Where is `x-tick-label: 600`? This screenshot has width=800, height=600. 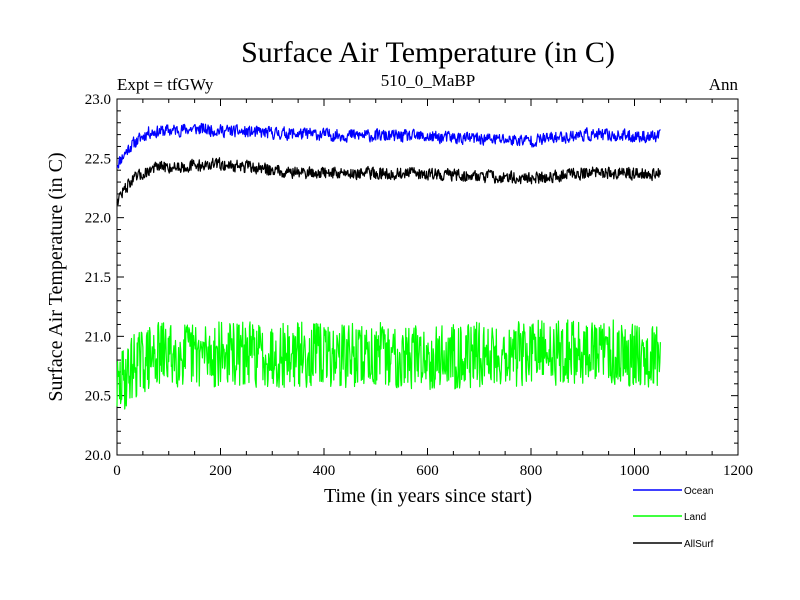 x-tick-label: 600 is located at coordinates (427, 471).